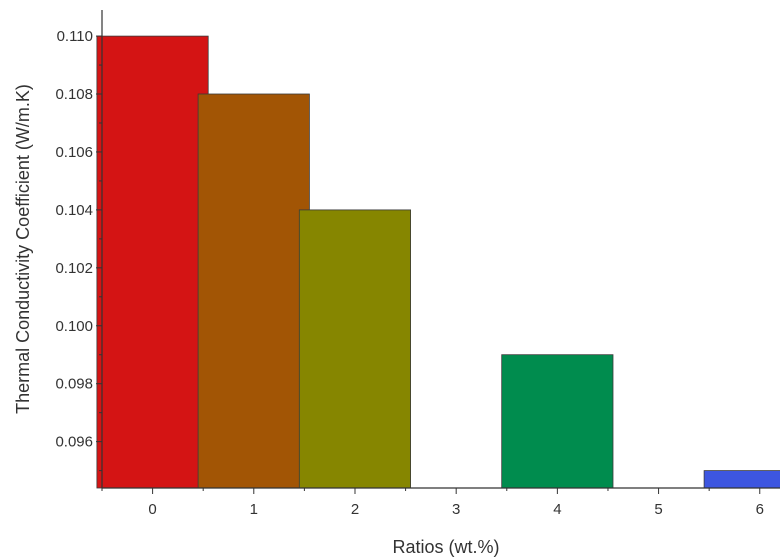  What do you see at coordinates (658, 509) in the screenshot?
I see `x-tick-label: 5` at bounding box center [658, 509].